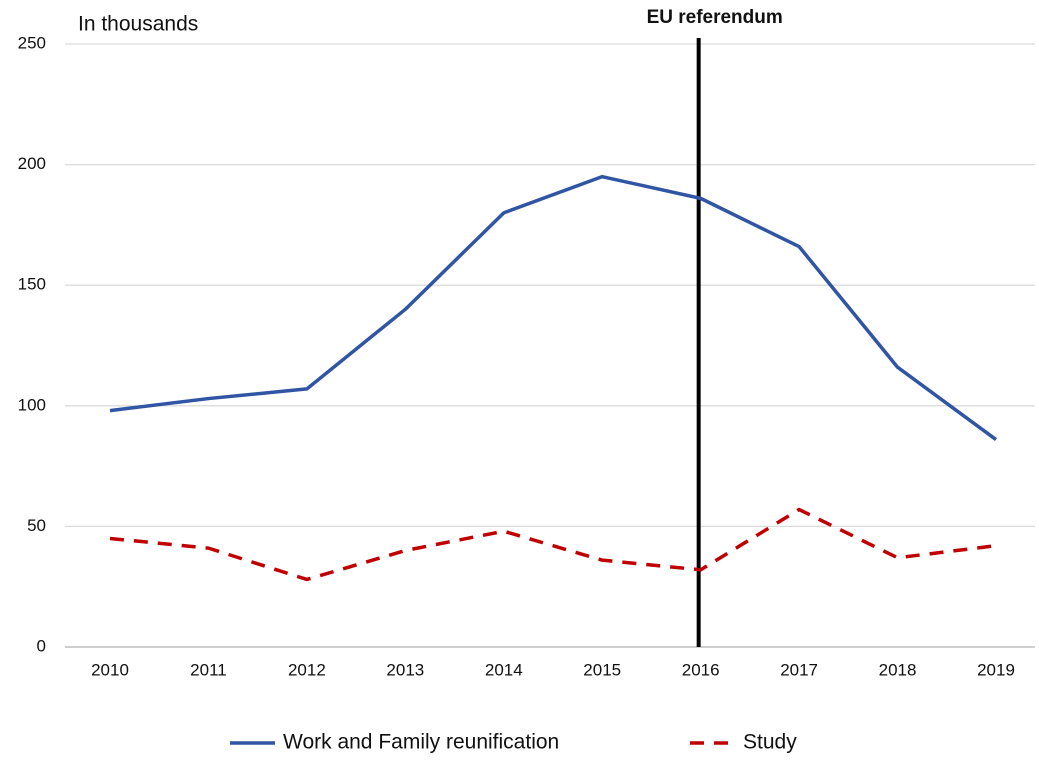 Image resolution: width=1039 pixels, height=766 pixels. What do you see at coordinates (770, 742) in the screenshot?
I see `legend-label: Study` at bounding box center [770, 742].